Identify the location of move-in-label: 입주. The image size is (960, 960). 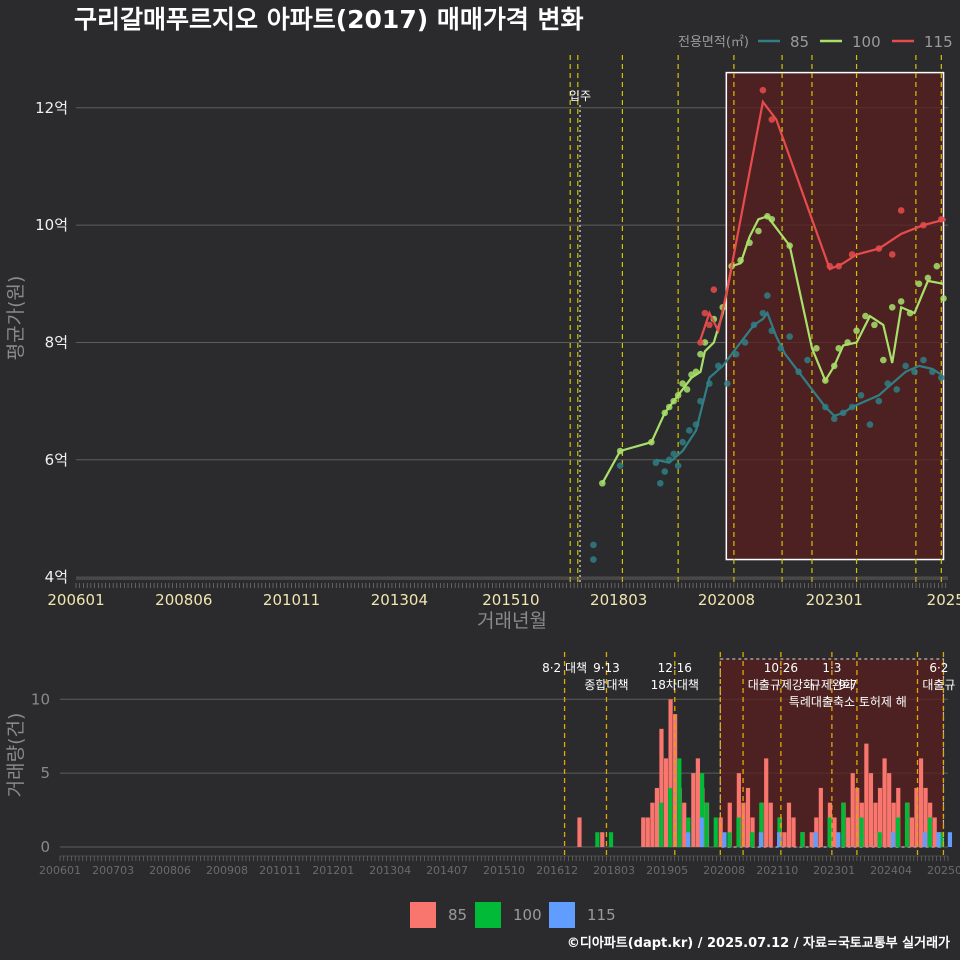
(580, 96).